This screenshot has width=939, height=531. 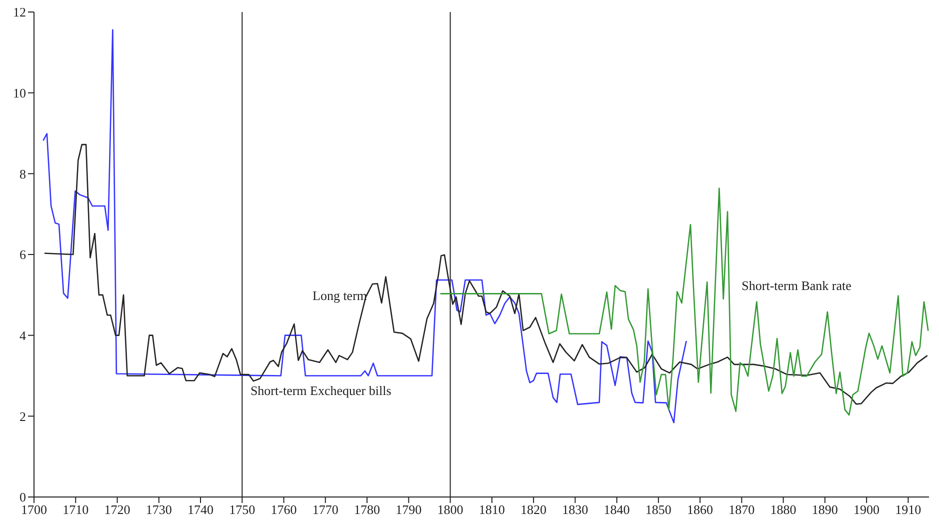 What do you see at coordinates (658, 510) in the screenshot?
I see `x-tick-label: 1850` at bounding box center [658, 510].